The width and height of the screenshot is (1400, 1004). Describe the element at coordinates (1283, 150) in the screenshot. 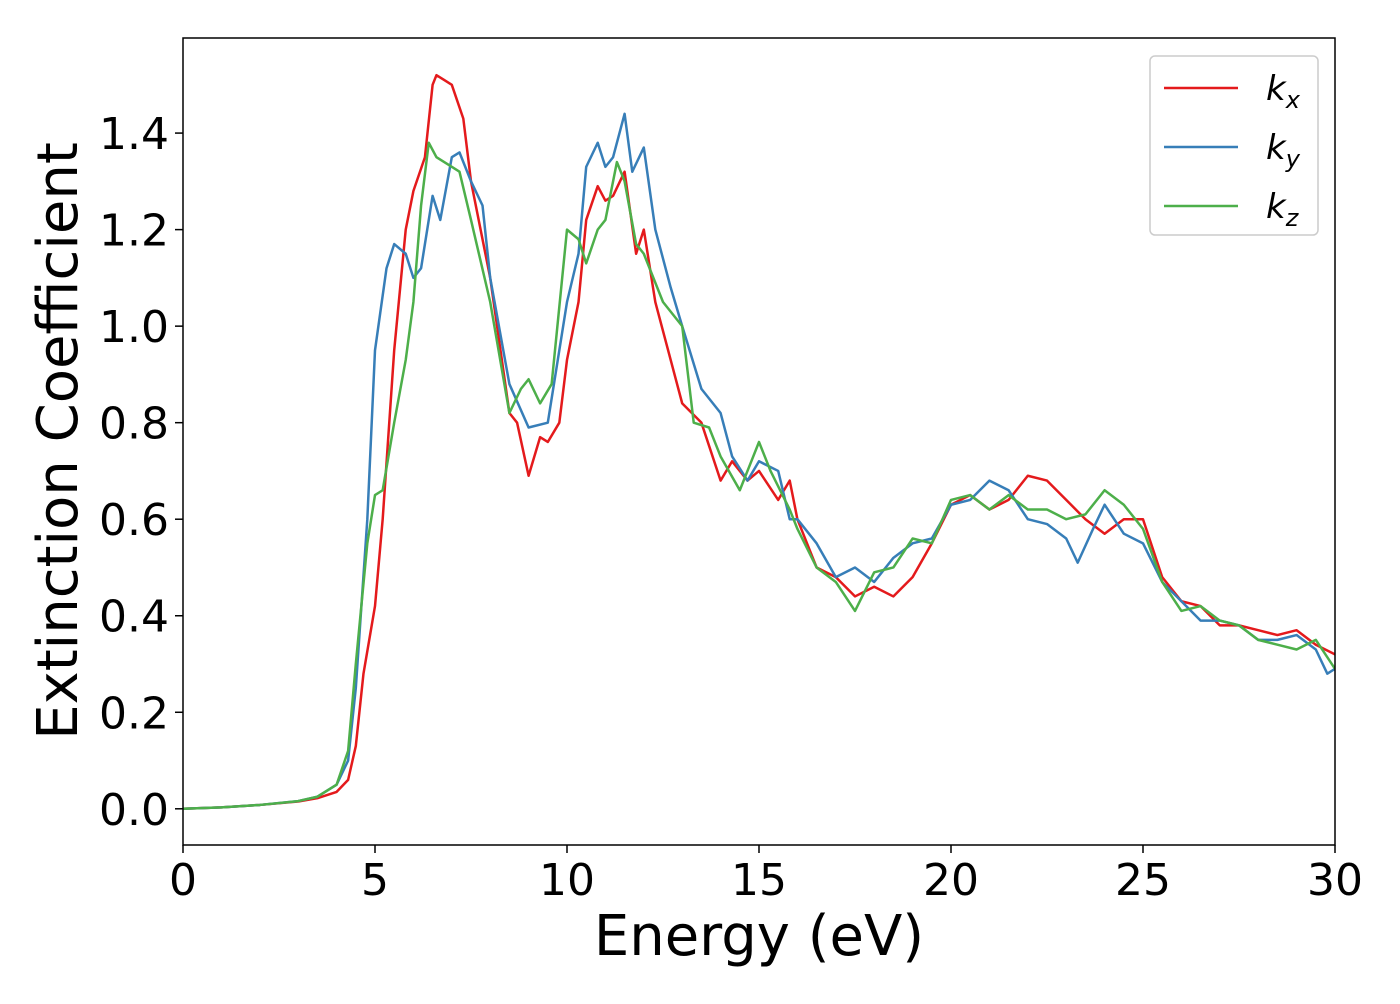

I see `legend-label: ky` at that location.